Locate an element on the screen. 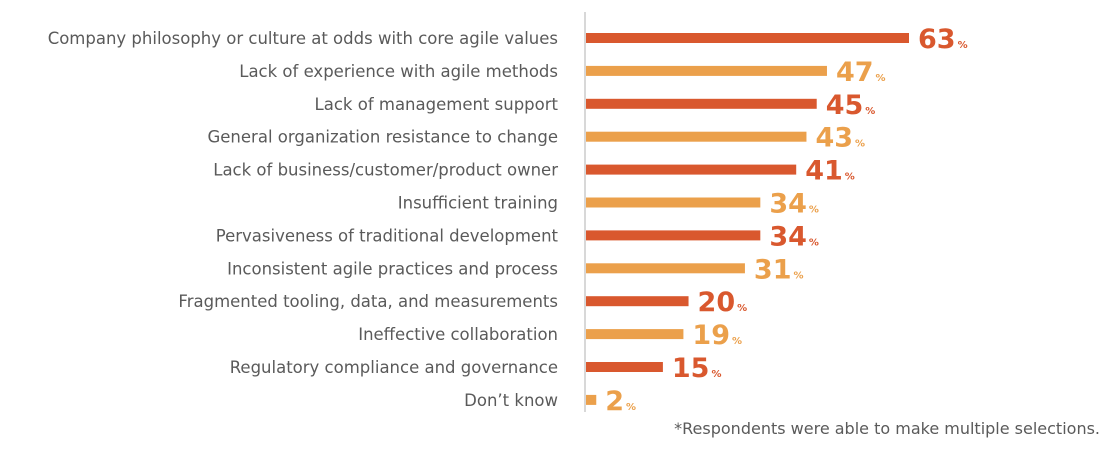  value-label: 43% is located at coordinates (840, 138).